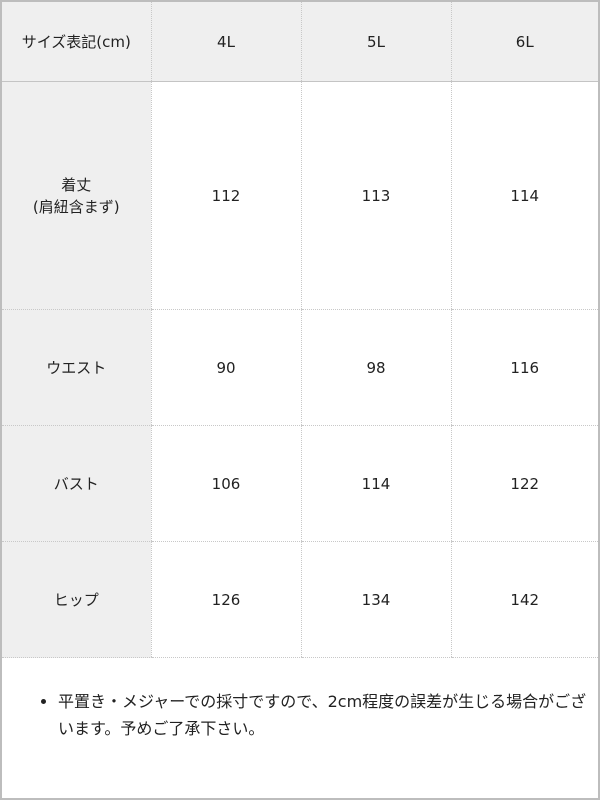  I want to click on table-cell: 112, so click(225, 195).